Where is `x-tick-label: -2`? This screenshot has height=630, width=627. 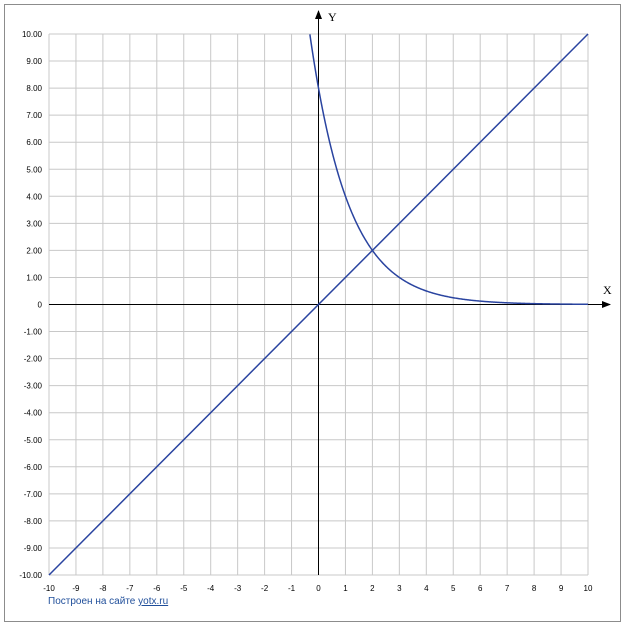
x-tick-label: -2 is located at coordinates (265, 588).